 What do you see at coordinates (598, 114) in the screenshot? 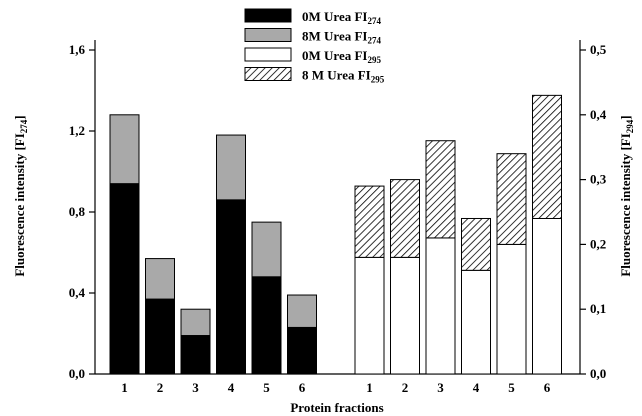
I see `right-tick-label: 0,4` at bounding box center [598, 114].